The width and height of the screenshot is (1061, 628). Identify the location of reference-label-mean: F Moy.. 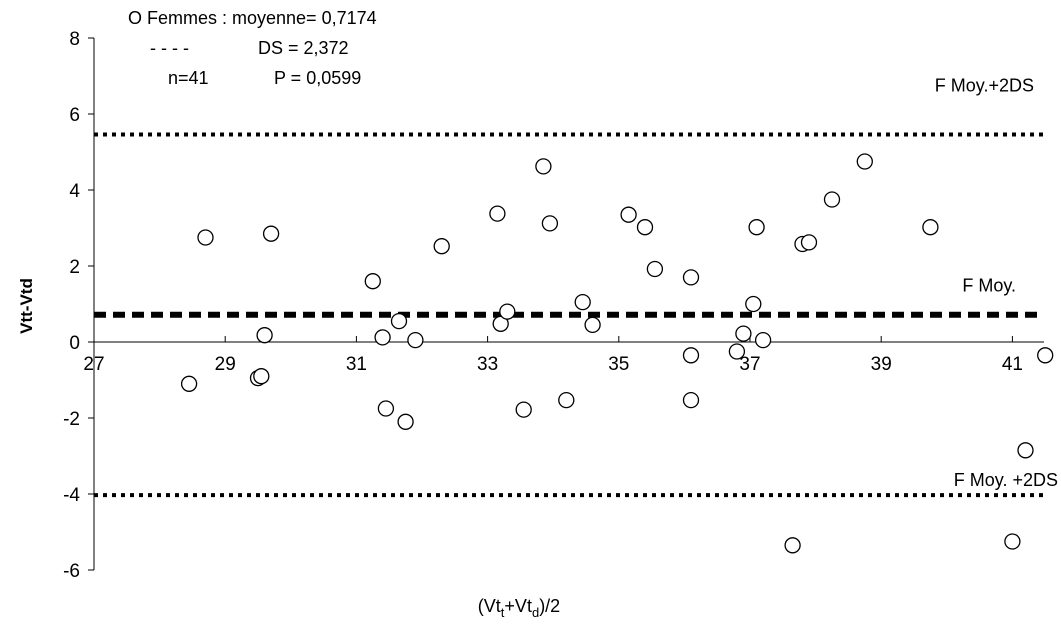
(989, 286).